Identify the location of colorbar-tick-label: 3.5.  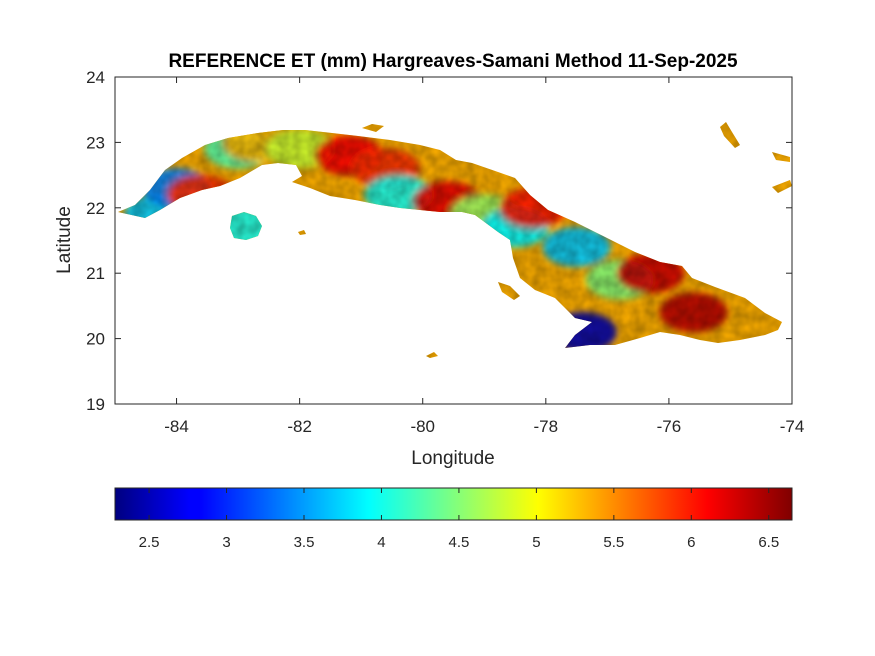
(304, 542).